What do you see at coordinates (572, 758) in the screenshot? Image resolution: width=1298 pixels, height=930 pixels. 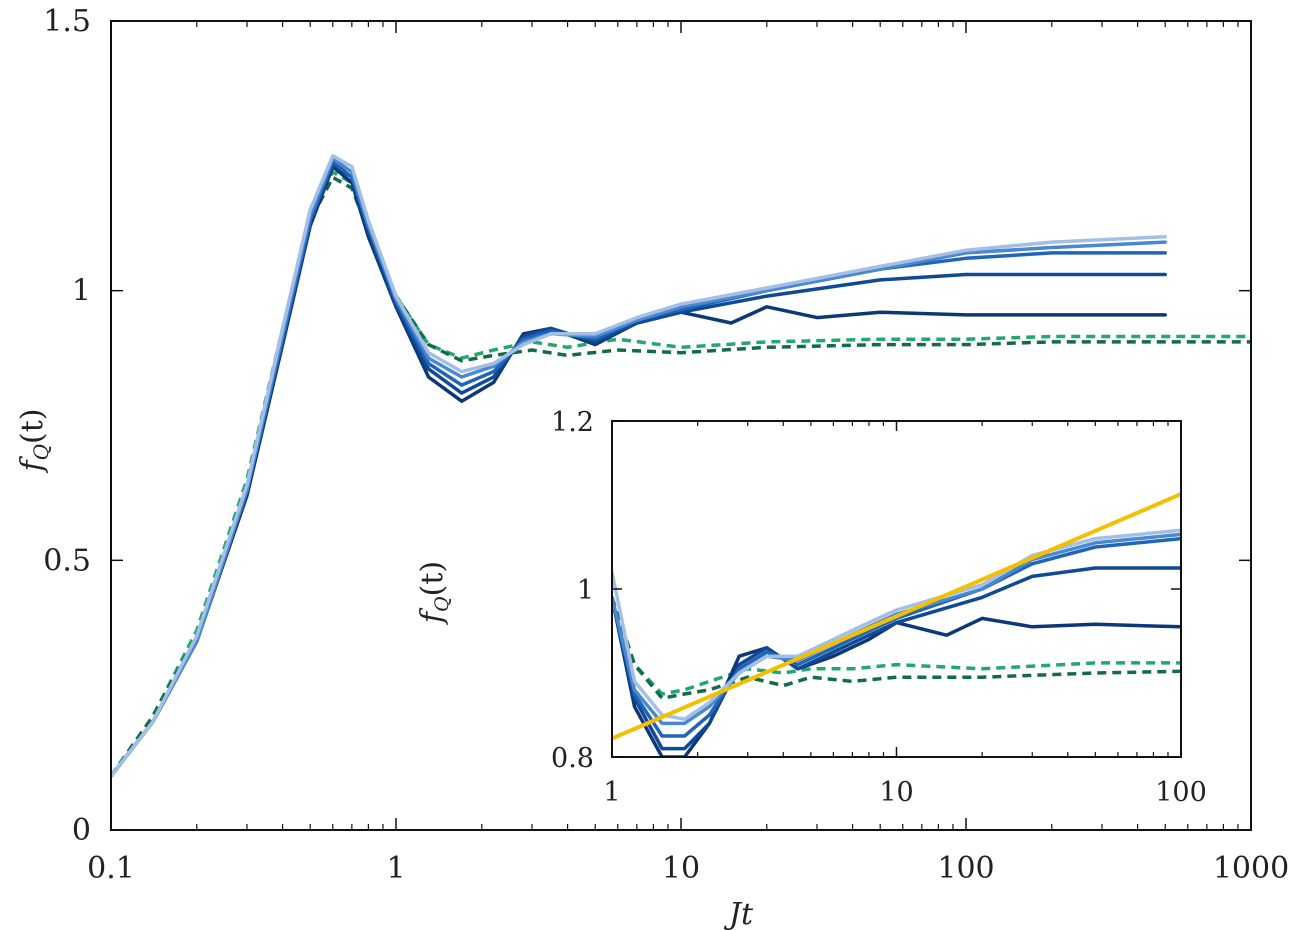 I see `inset-y-tick-label: 0.8` at bounding box center [572, 758].